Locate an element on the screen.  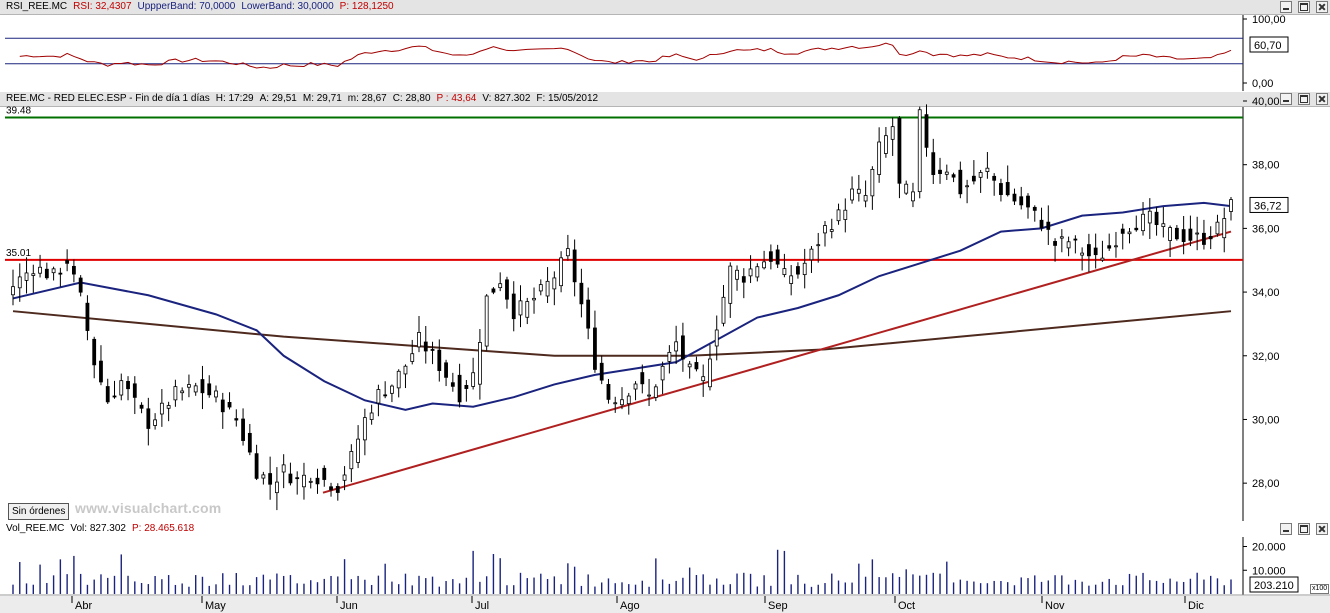
volume-axis-label-10000: 10.000 is located at coordinates (1269, 571).